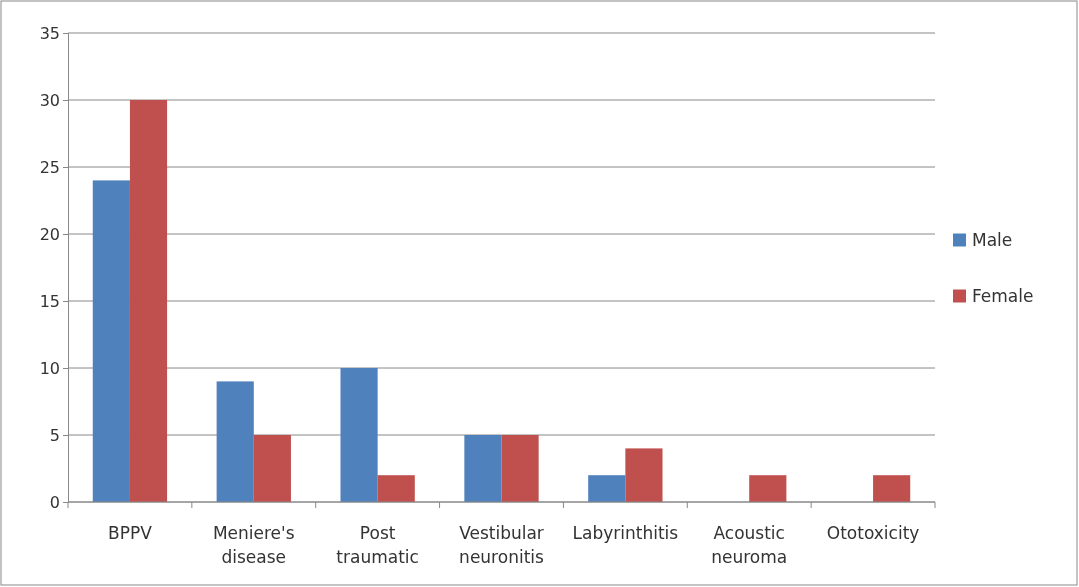  What do you see at coordinates (49, 234) in the screenshot?
I see `y-tick-label: 20` at bounding box center [49, 234].